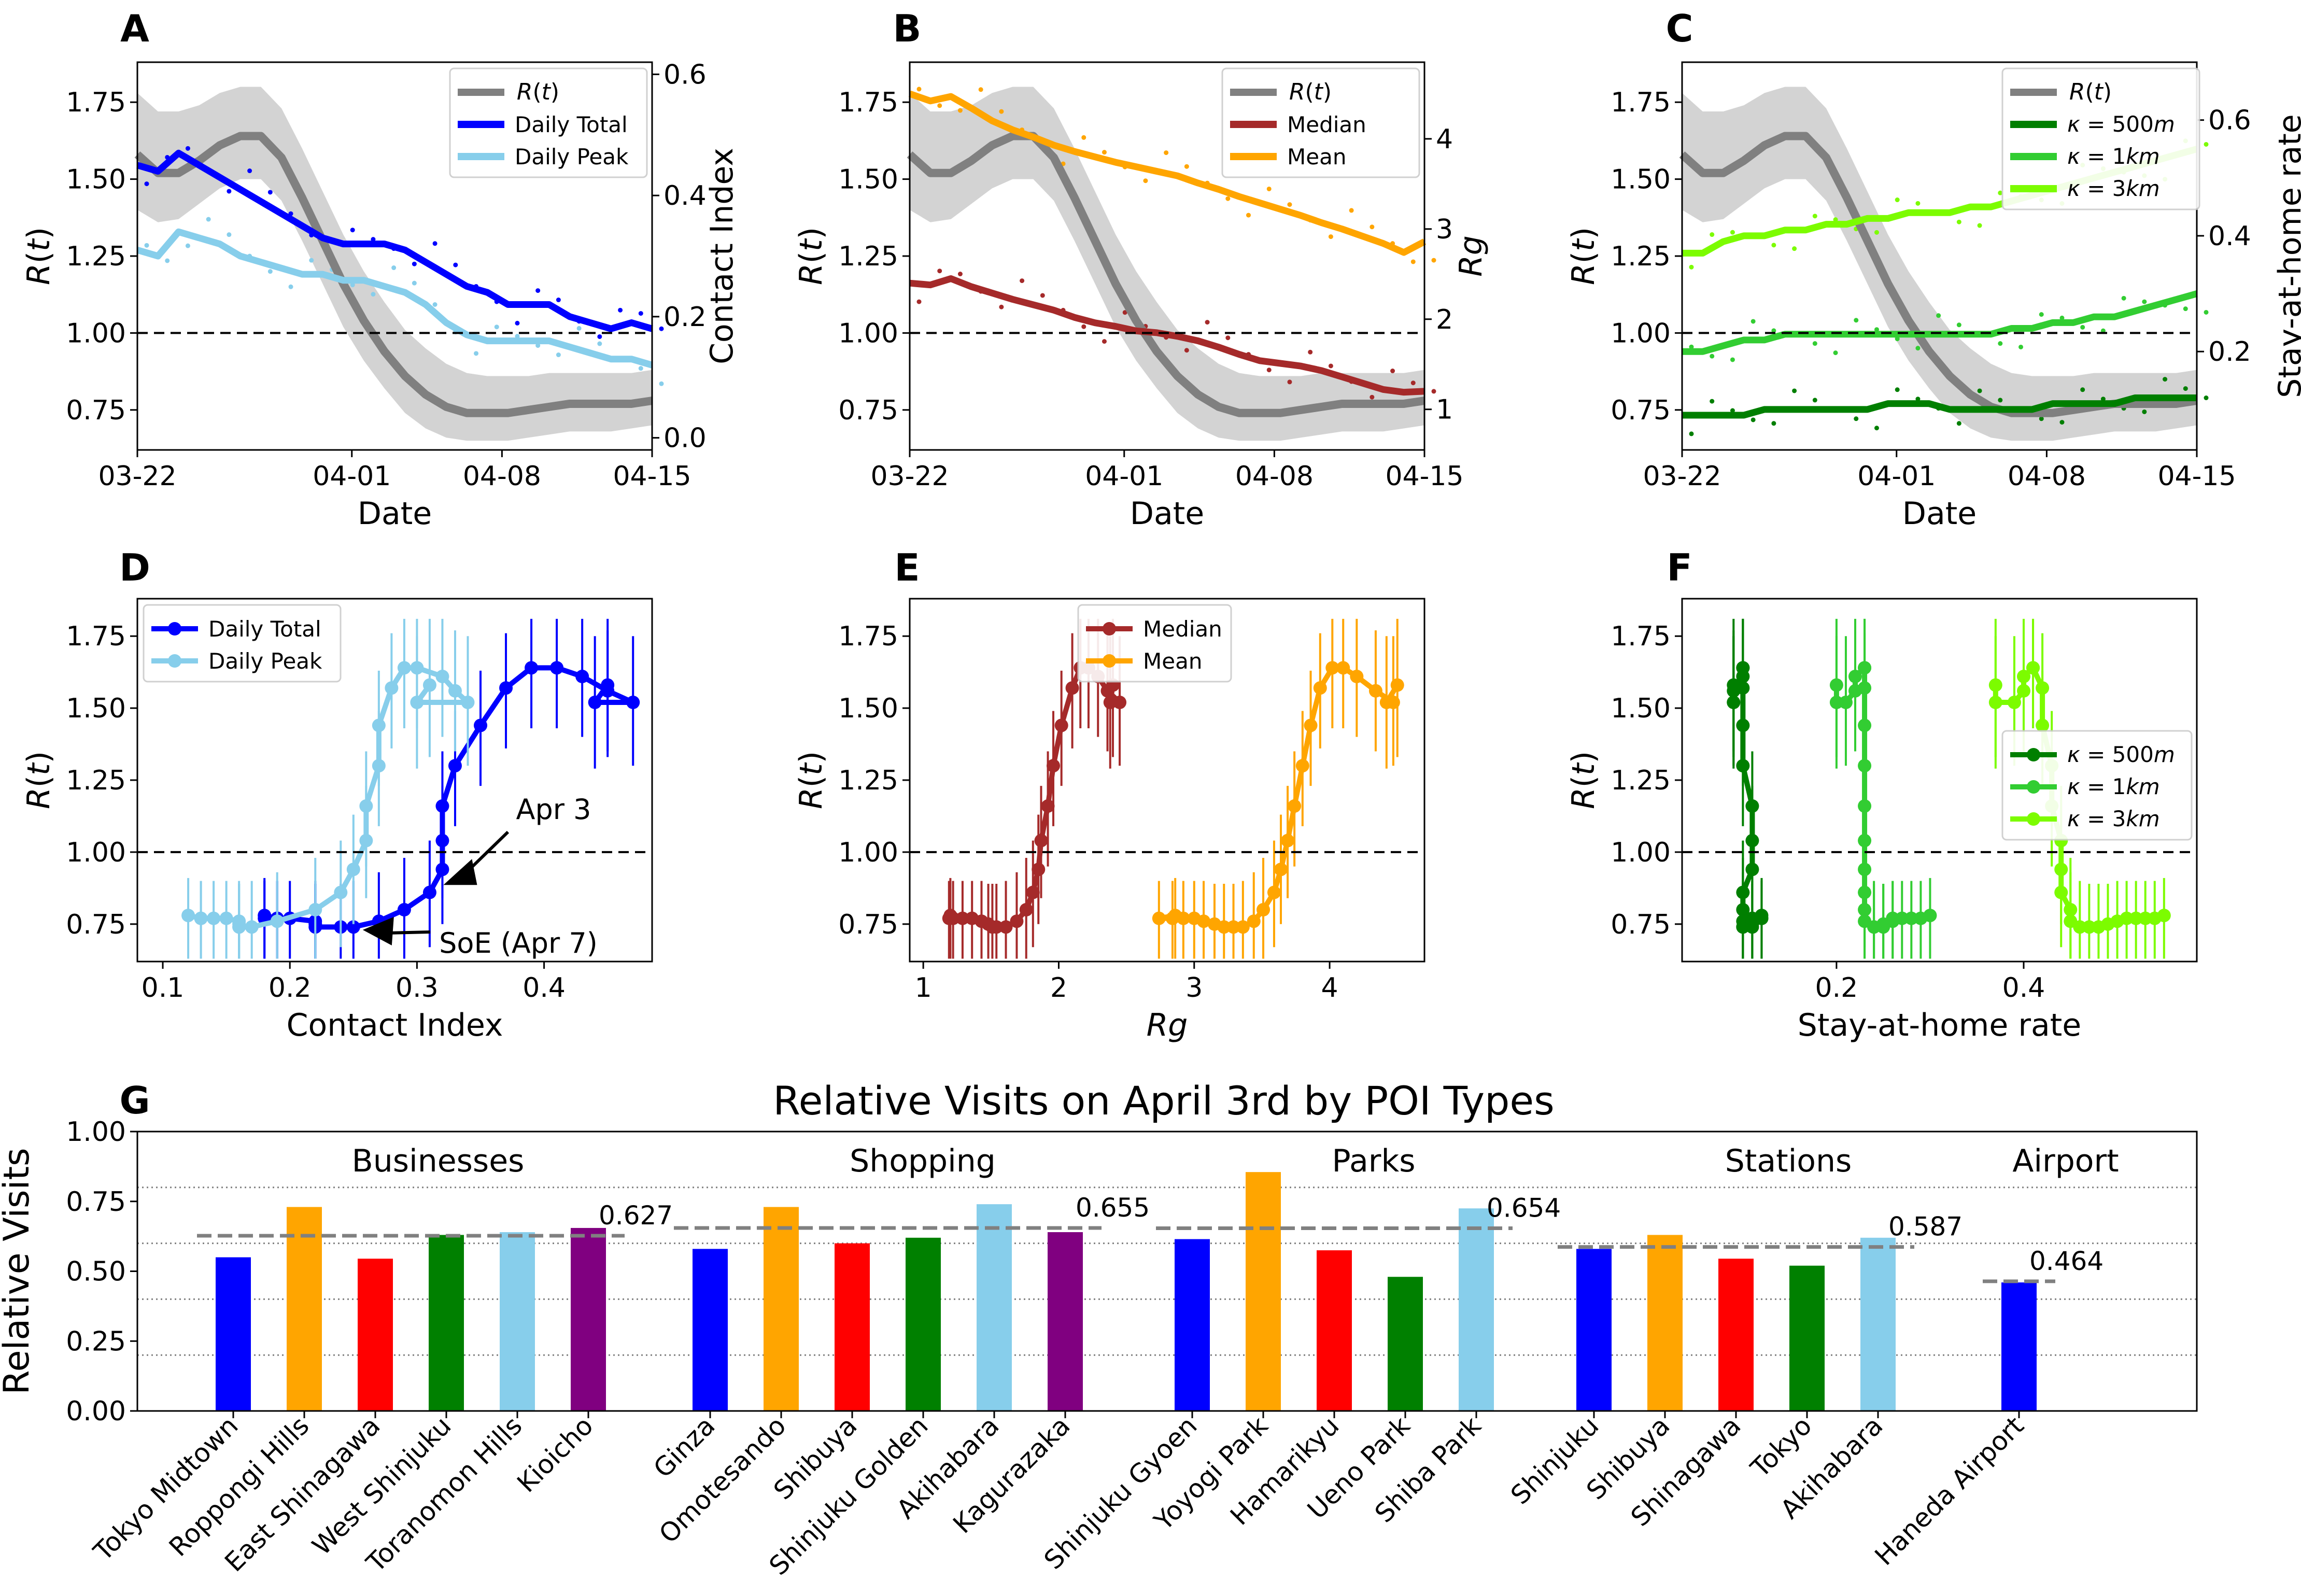 The height and width of the screenshot is (1596, 2301). I want to click on bar-category-label: Omotesando, so click(722, 1479).